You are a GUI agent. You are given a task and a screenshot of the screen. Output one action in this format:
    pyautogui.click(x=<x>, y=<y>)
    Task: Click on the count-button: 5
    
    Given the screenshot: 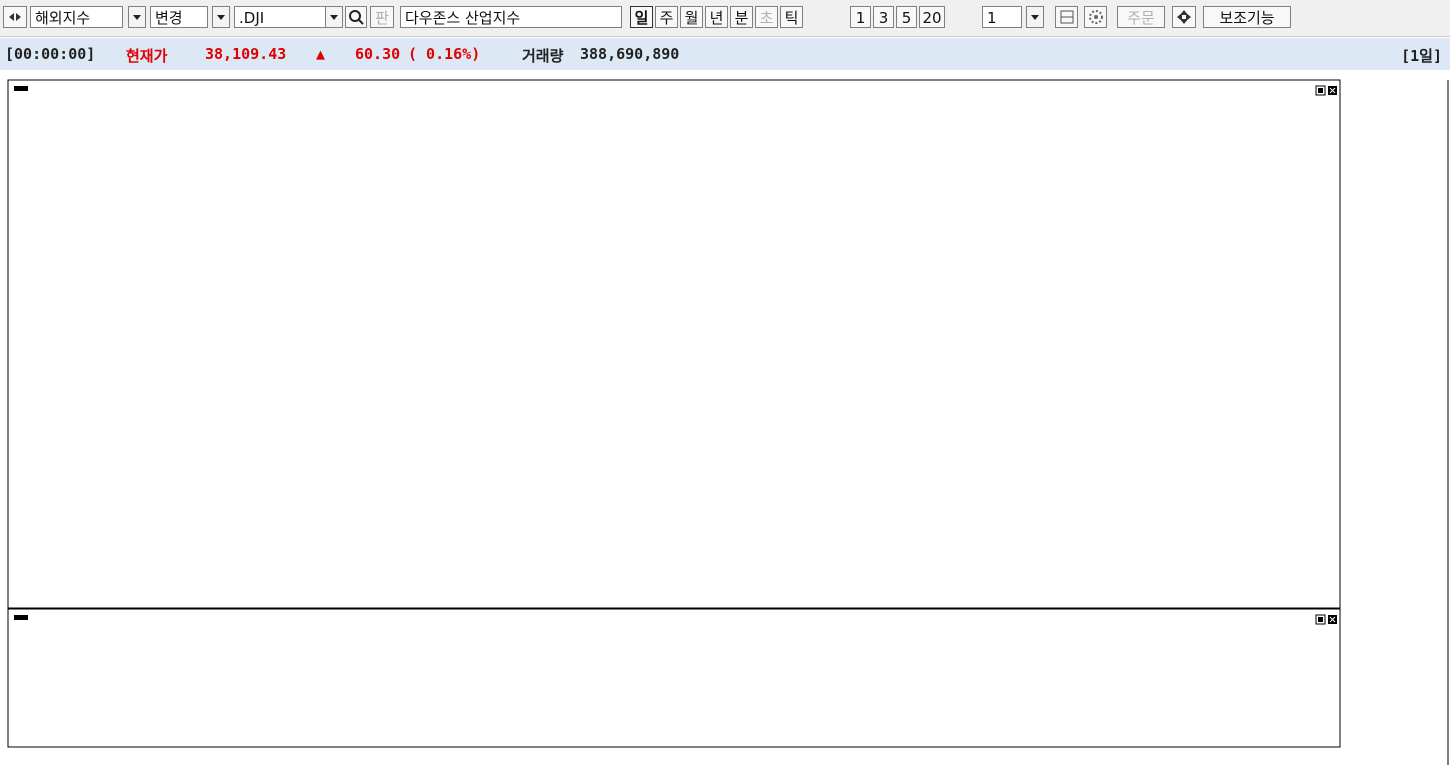 What is the action you would take?
    pyautogui.click(x=906, y=17)
    